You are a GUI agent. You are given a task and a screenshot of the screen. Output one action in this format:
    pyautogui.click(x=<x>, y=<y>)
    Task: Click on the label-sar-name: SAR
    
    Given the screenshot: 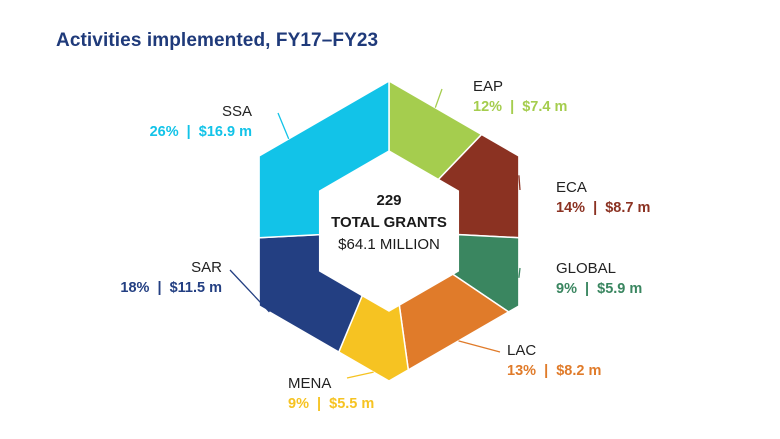 What is the action you would take?
    pyautogui.click(x=206, y=267)
    